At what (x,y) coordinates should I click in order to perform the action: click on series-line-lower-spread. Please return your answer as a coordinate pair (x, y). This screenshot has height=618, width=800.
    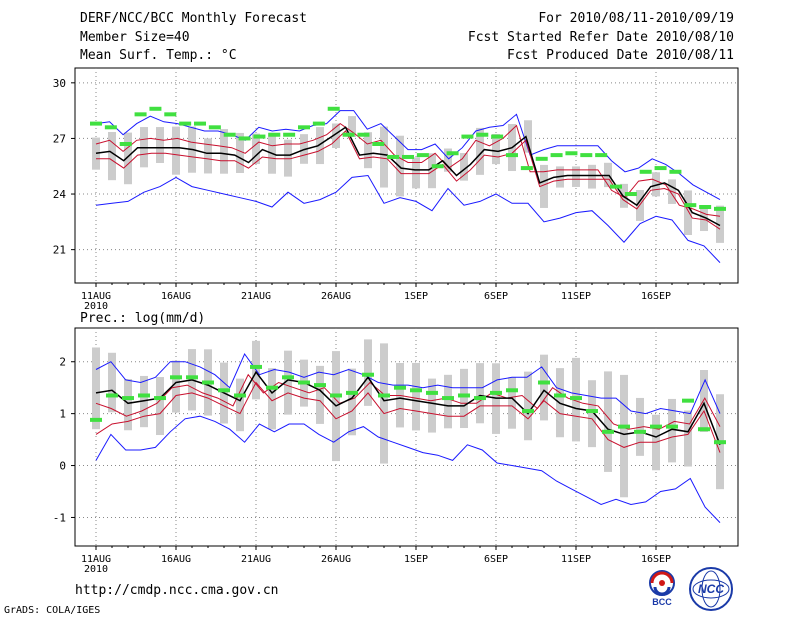
    Looking at the image, I should click on (408, 180).